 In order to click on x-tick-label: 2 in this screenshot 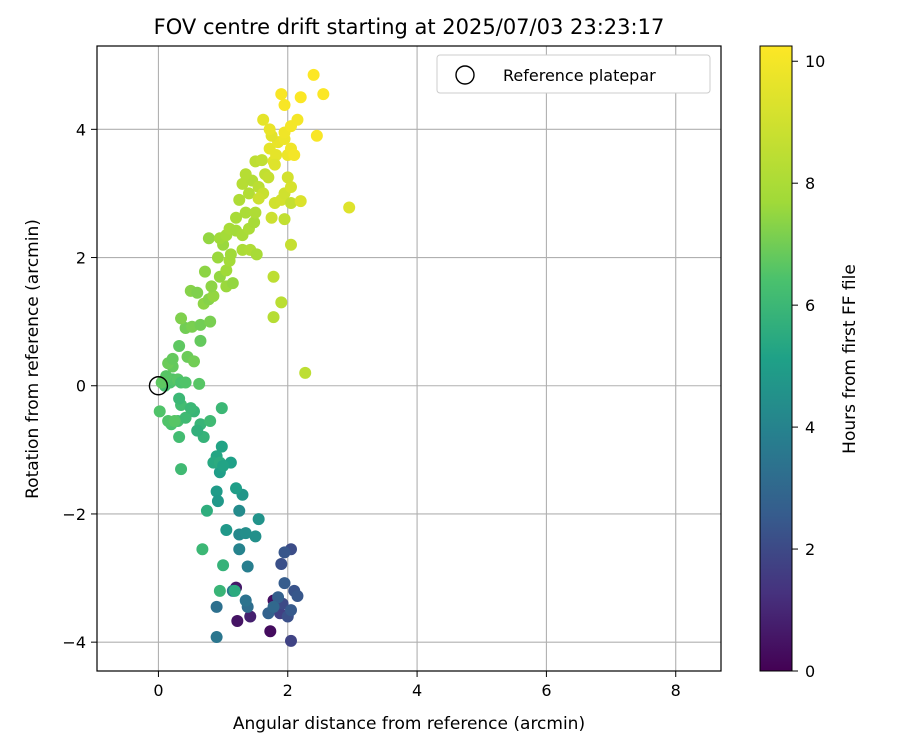, I will do `click(288, 690)`.